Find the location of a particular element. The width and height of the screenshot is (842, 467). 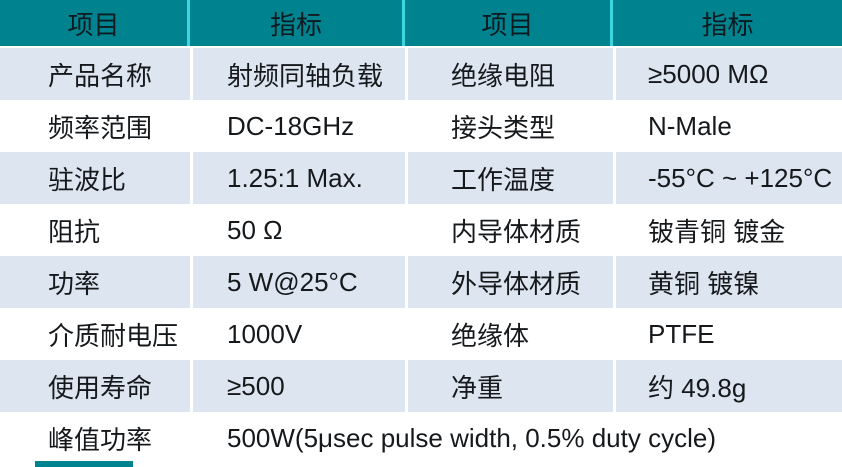

row-label-right: 绝缘体 is located at coordinates (509, 334).